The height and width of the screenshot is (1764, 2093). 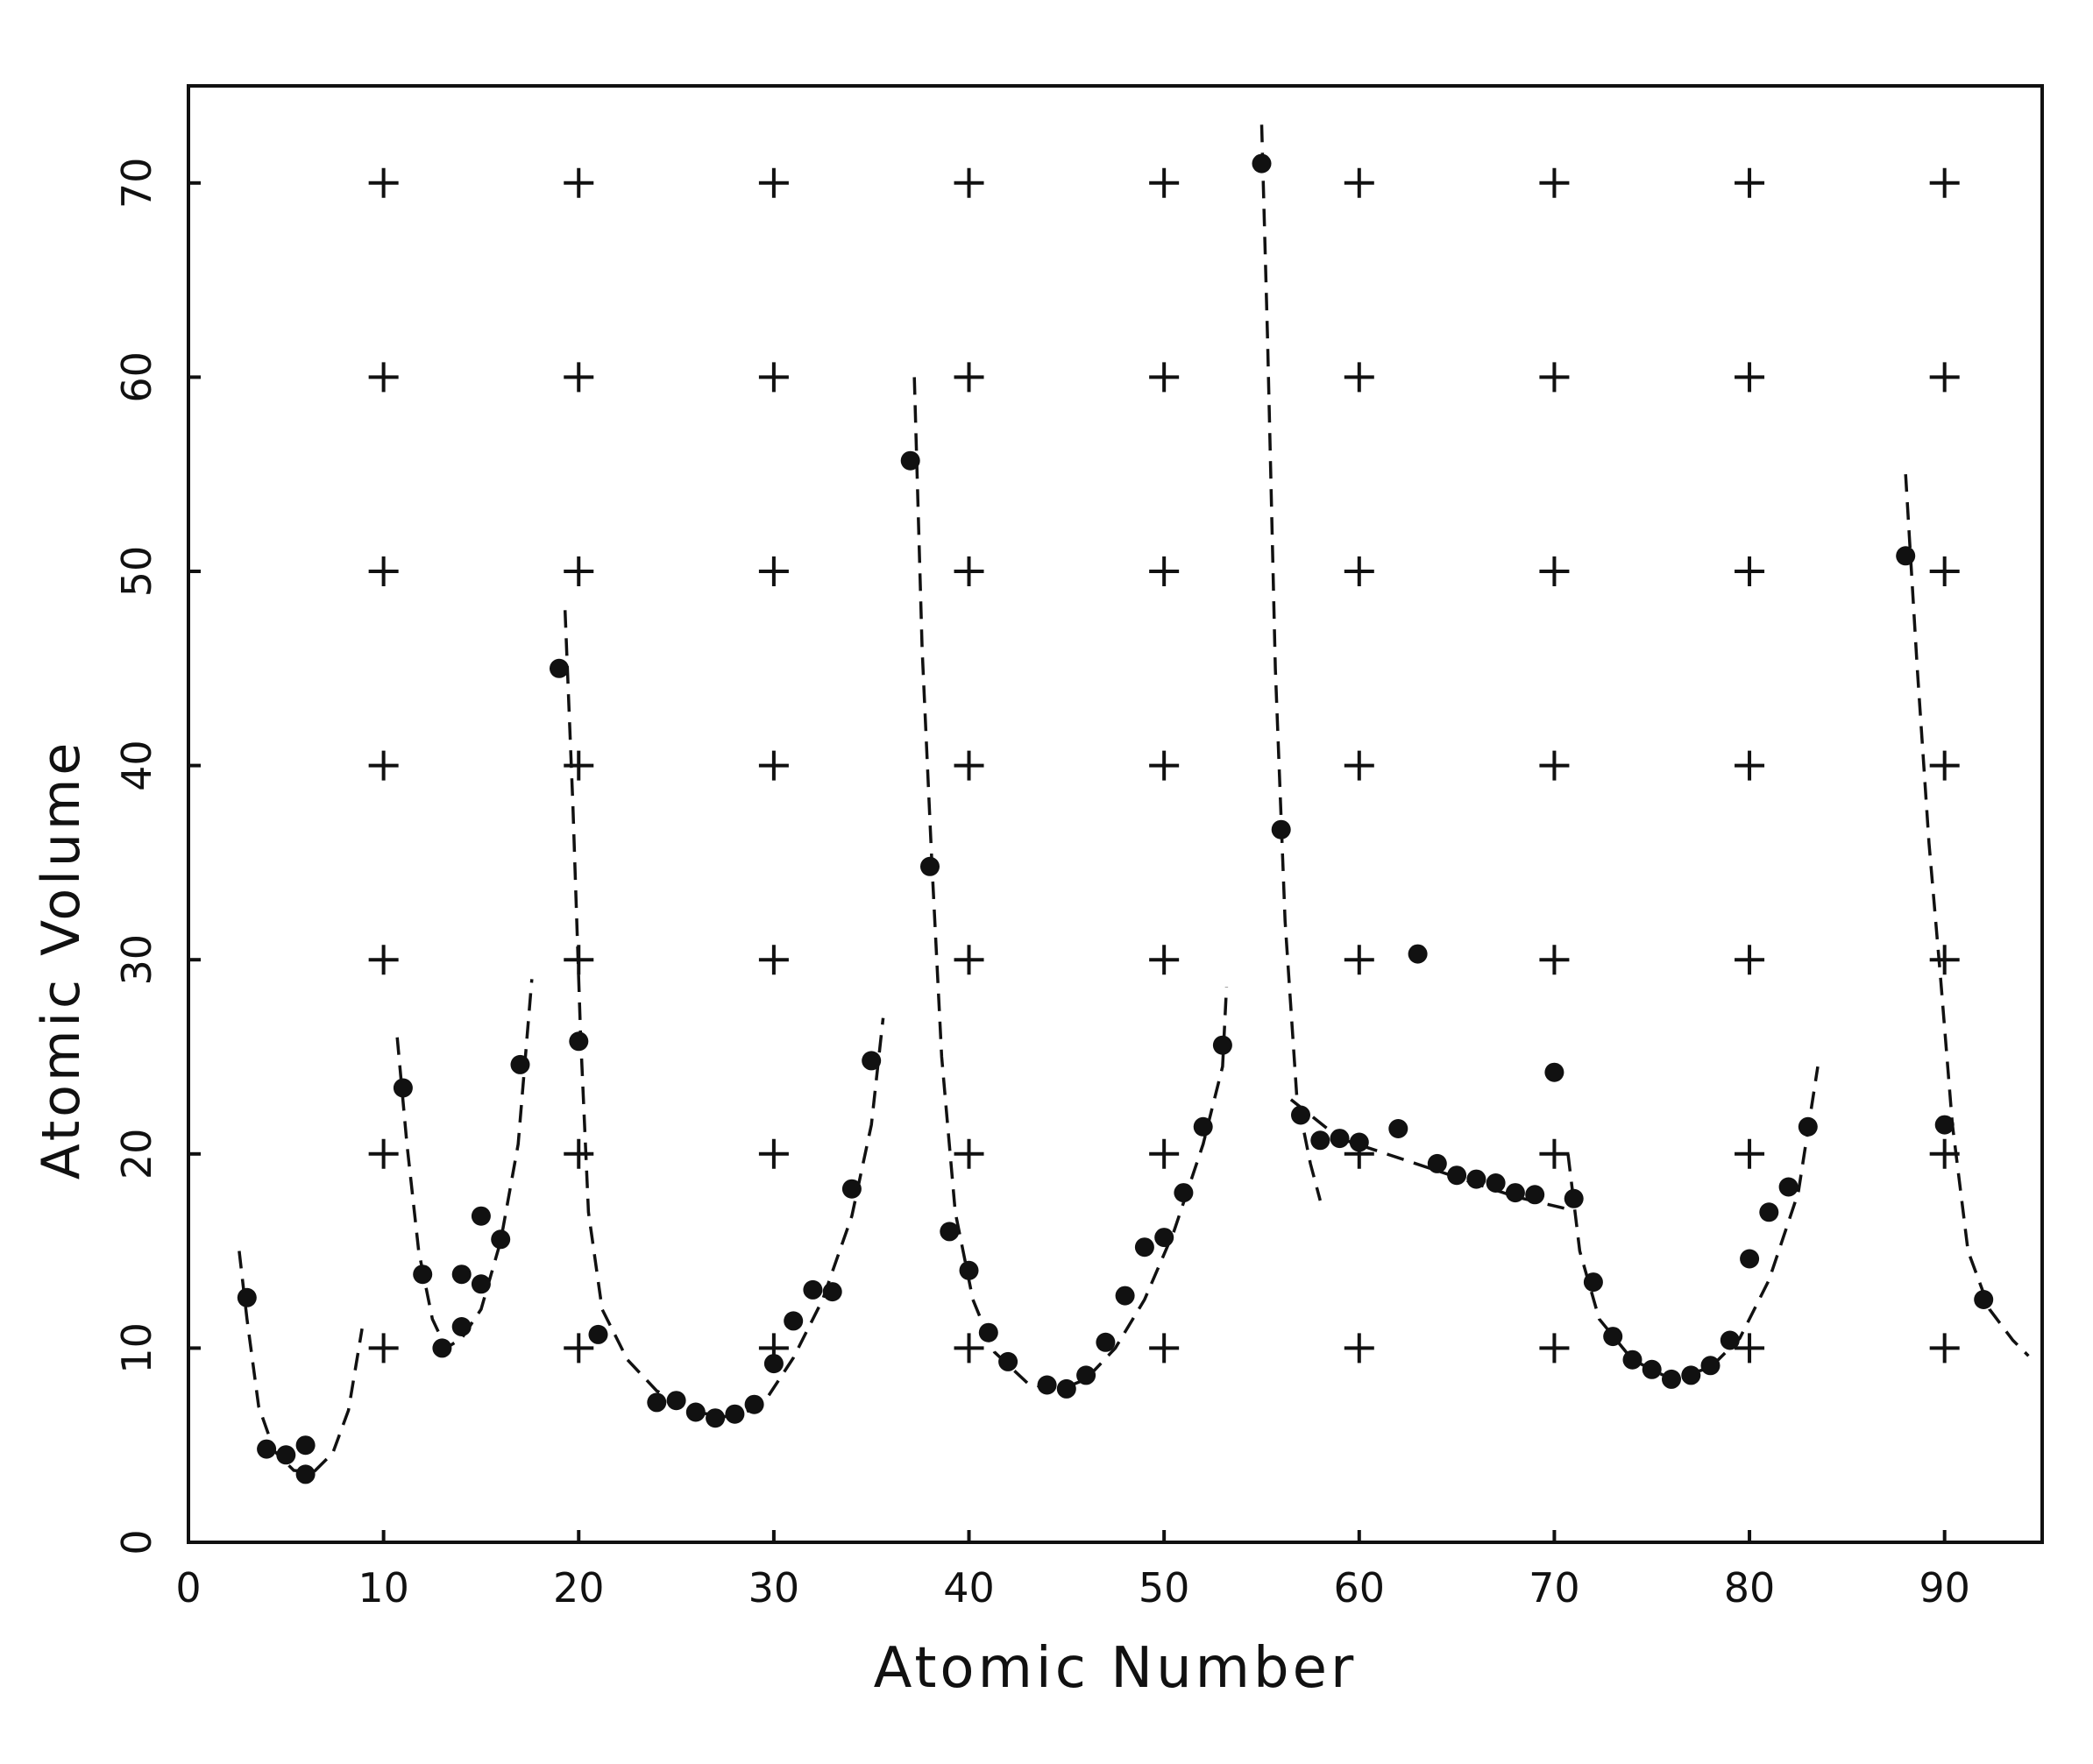 I want to click on y-tick-label: 0, so click(x=136, y=1542).